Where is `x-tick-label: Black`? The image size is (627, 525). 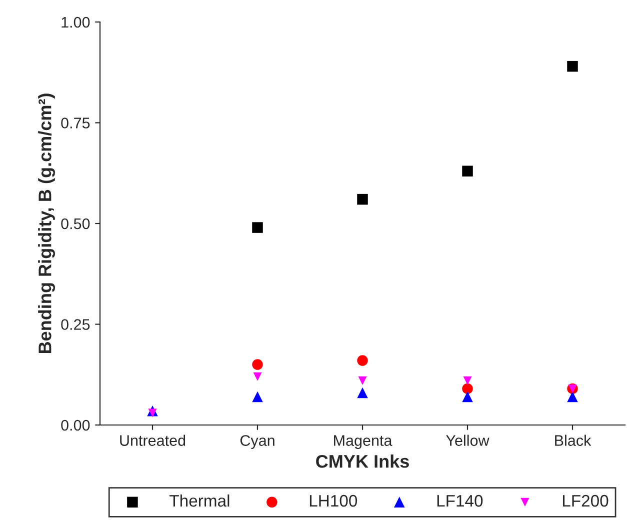
x-tick-label: Black is located at coordinates (573, 440).